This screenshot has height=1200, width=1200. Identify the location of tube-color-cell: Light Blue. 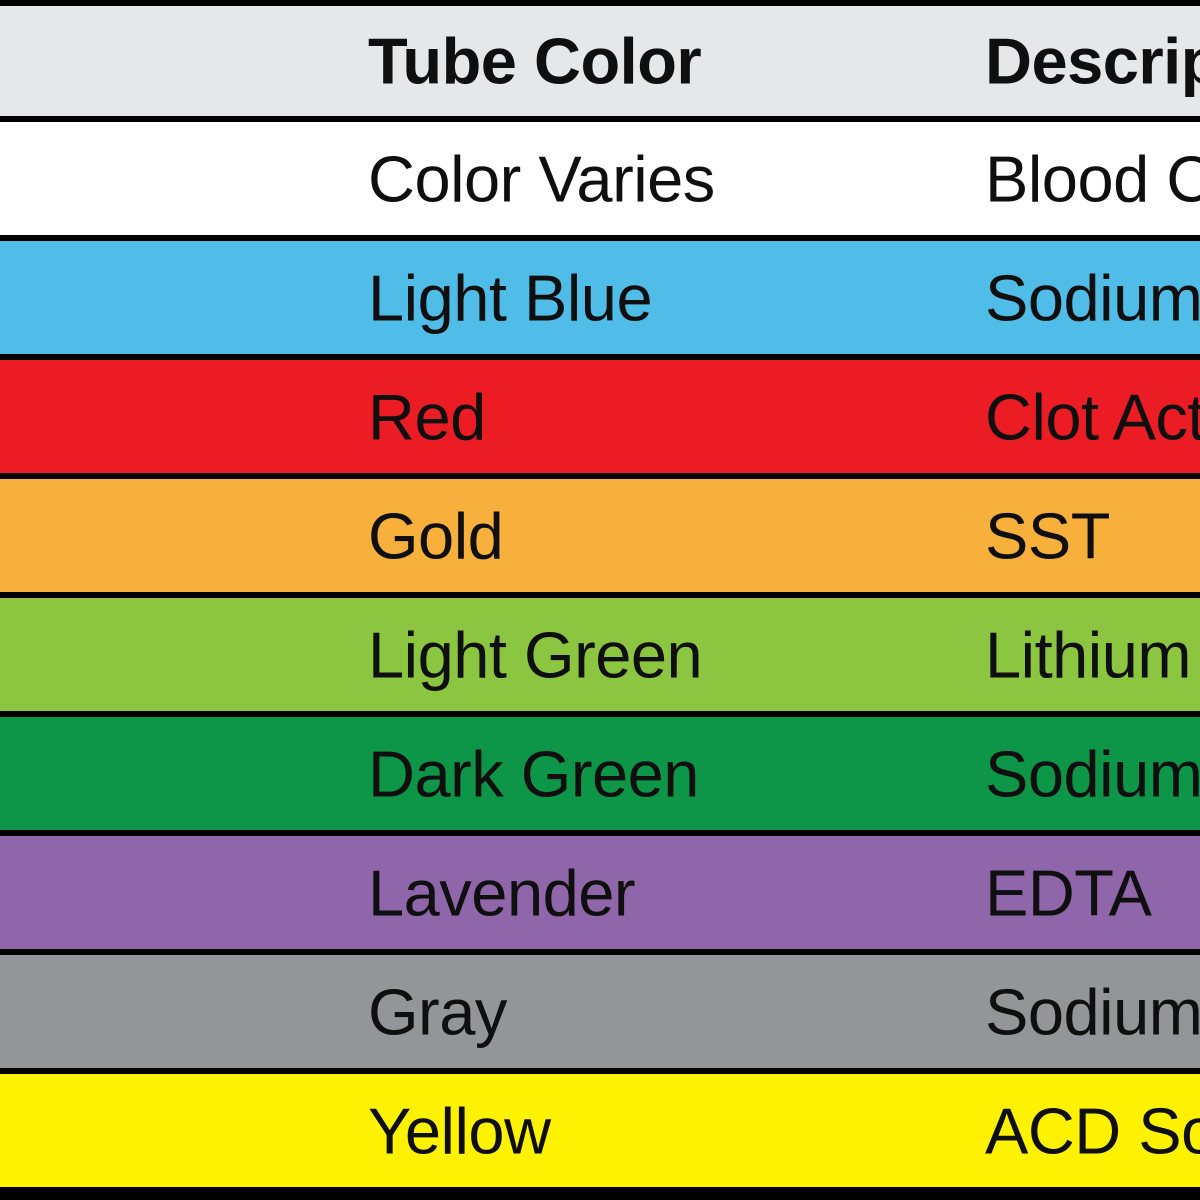
(510, 297).